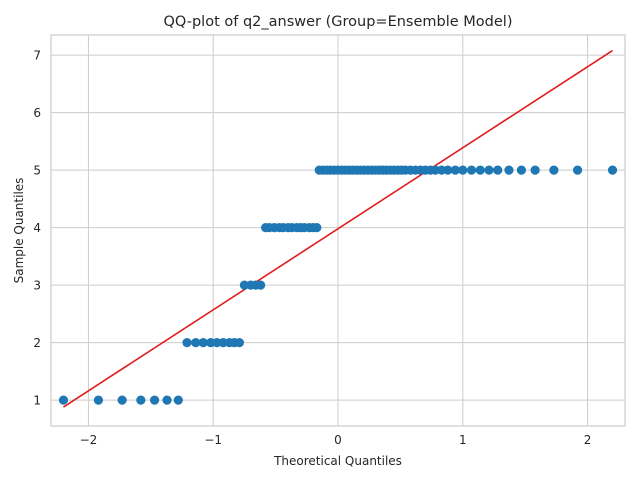 This screenshot has height=480, width=640. I want to click on y-tick-label: 3, so click(37, 286).